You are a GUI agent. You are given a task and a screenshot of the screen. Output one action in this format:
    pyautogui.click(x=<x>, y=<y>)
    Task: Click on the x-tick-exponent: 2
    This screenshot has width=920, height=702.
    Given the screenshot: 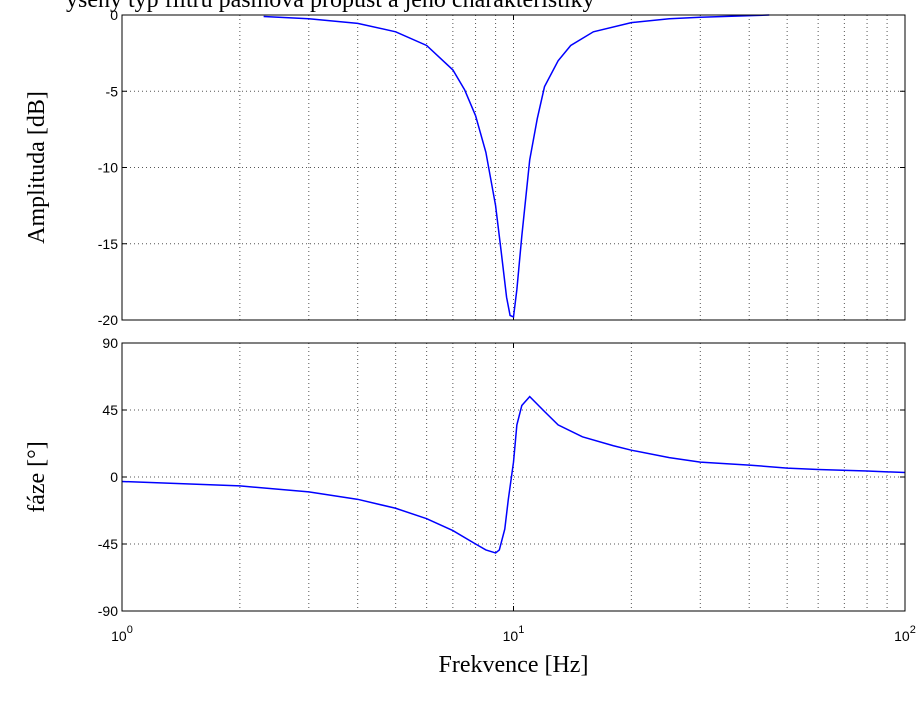 What is the action you would take?
    pyautogui.click(x=913, y=630)
    